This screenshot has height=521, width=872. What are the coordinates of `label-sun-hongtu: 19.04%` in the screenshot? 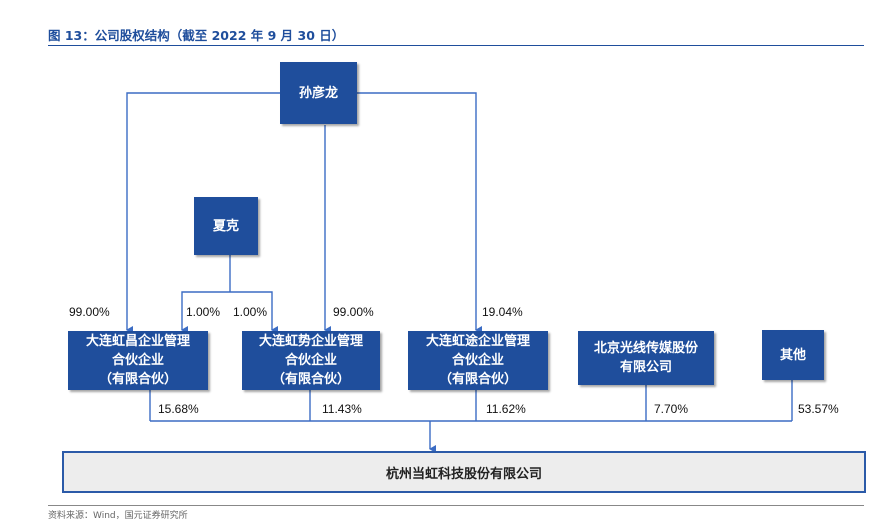 It's located at (502, 312).